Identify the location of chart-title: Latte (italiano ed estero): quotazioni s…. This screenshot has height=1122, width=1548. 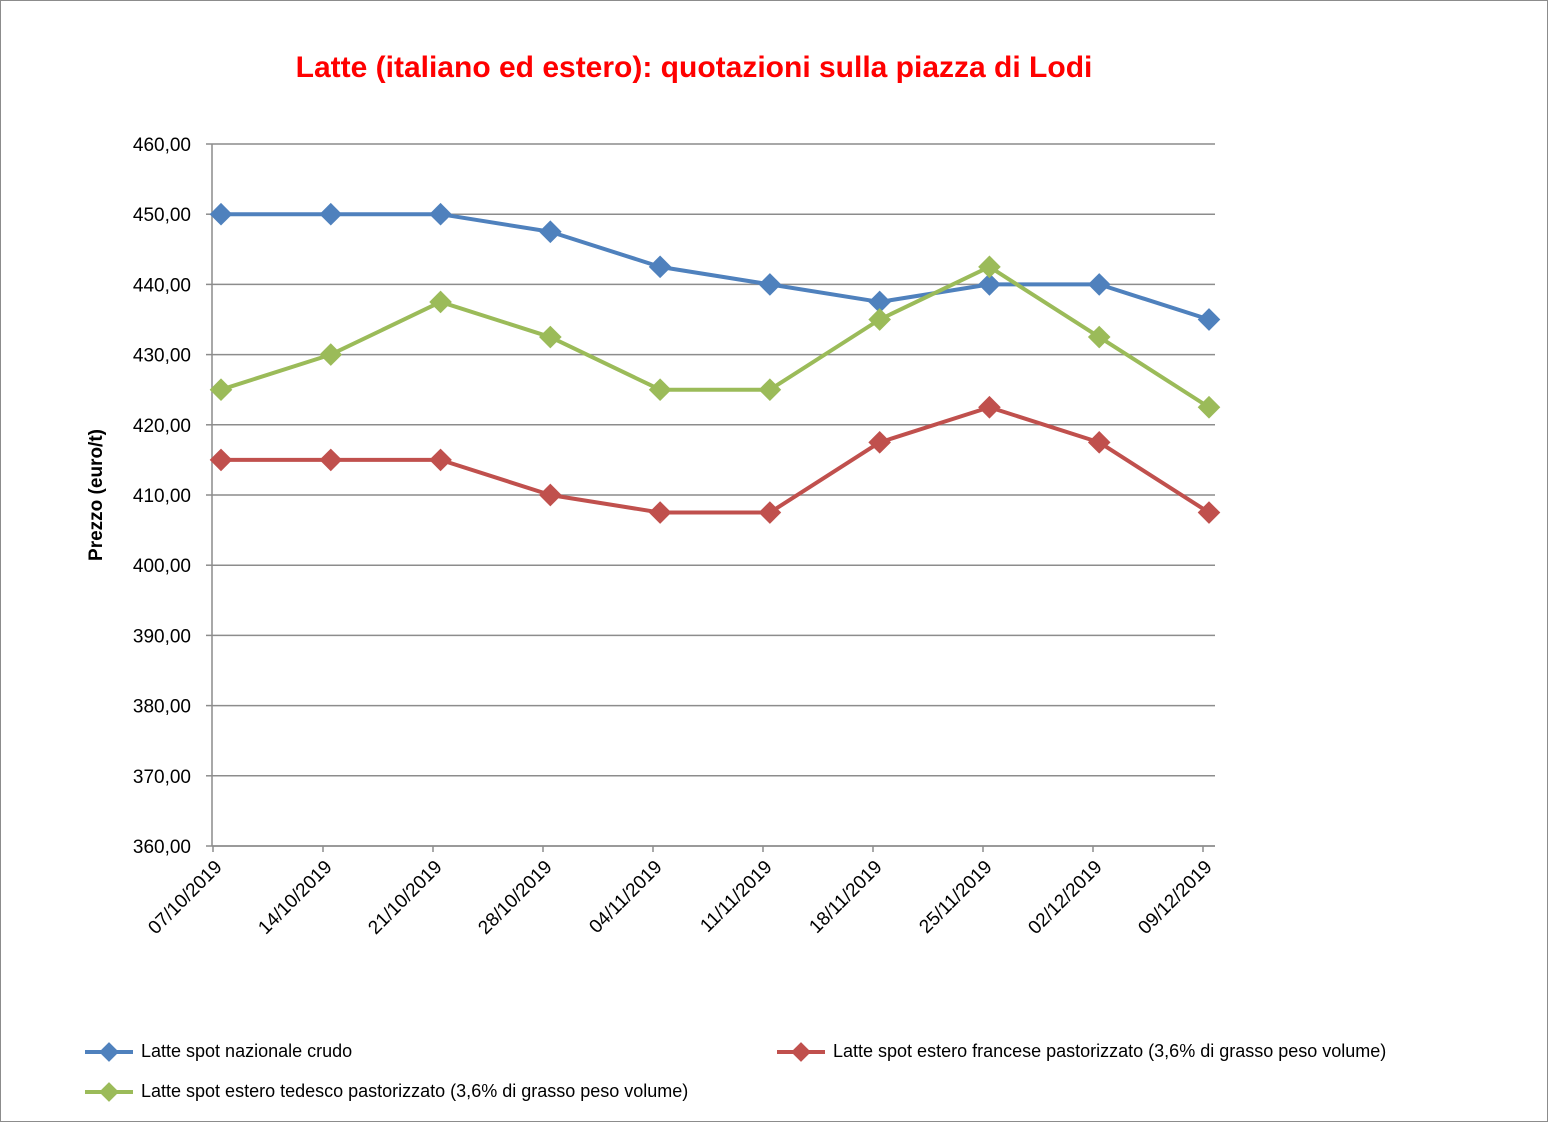
(694, 67).